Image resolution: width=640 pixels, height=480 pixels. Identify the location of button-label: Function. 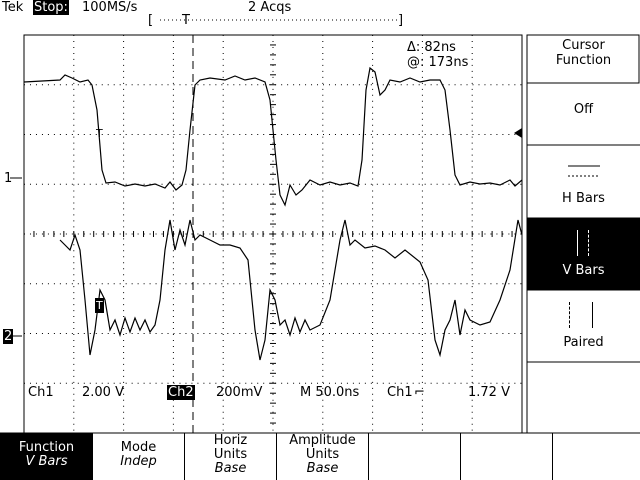
(46, 447).